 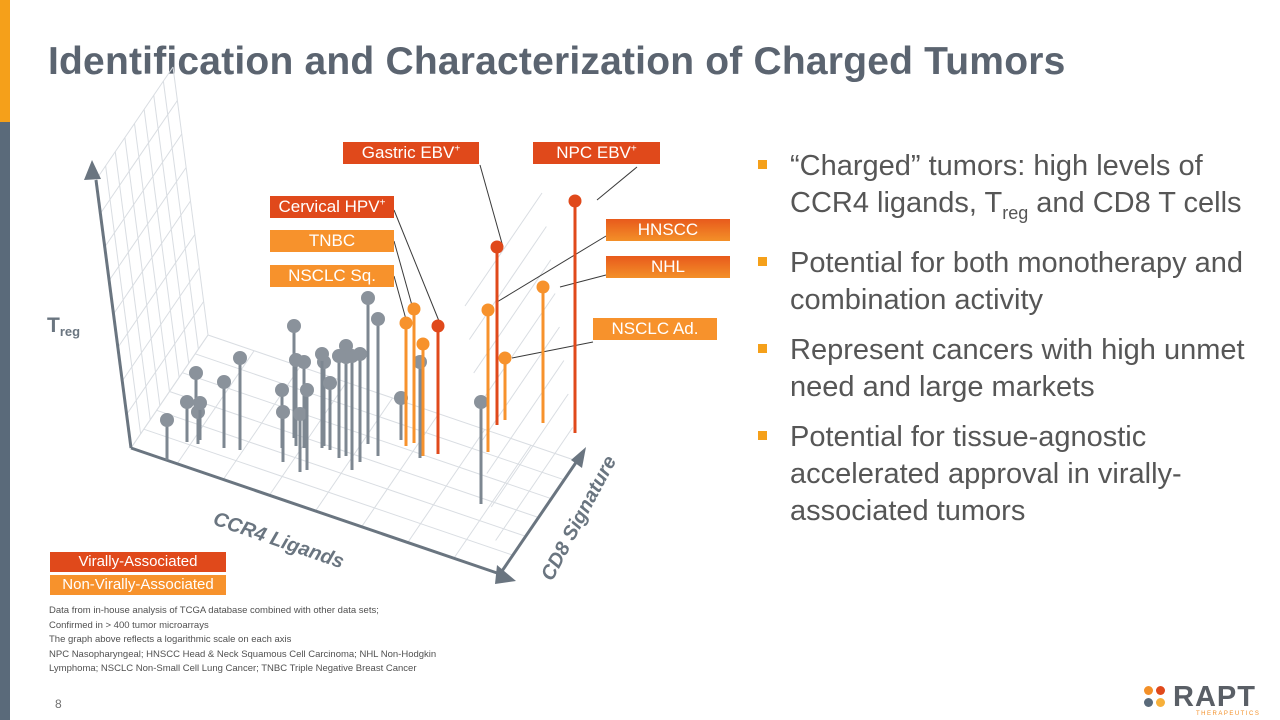 What do you see at coordinates (278, 540) in the screenshot?
I see `x-axis-label: CCR4 Ligands` at bounding box center [278, 540].